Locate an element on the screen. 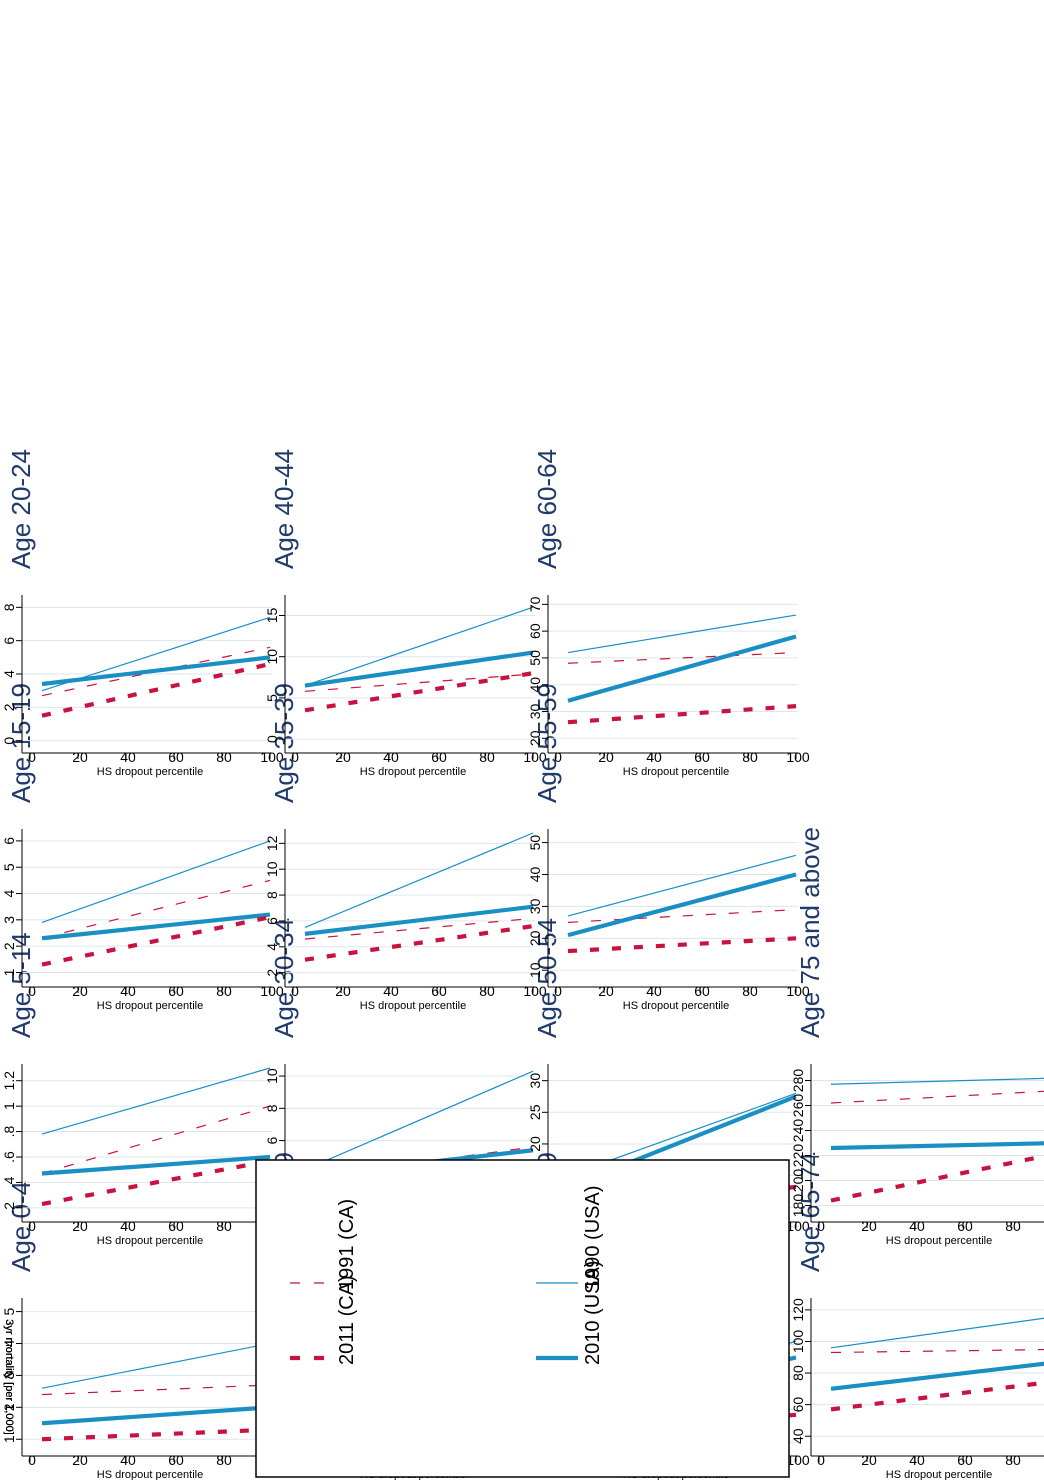 This screenshot has height=1480, width=1044. y-tick-label: 1 is located at coordinates (9, 972).